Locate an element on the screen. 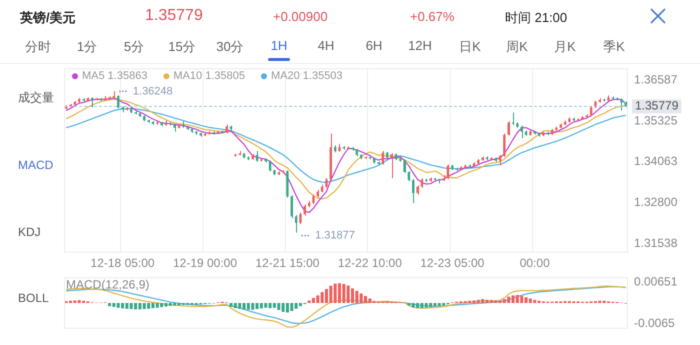  legend-label: MA20 1.35503 is located at coordinates (306, 76).